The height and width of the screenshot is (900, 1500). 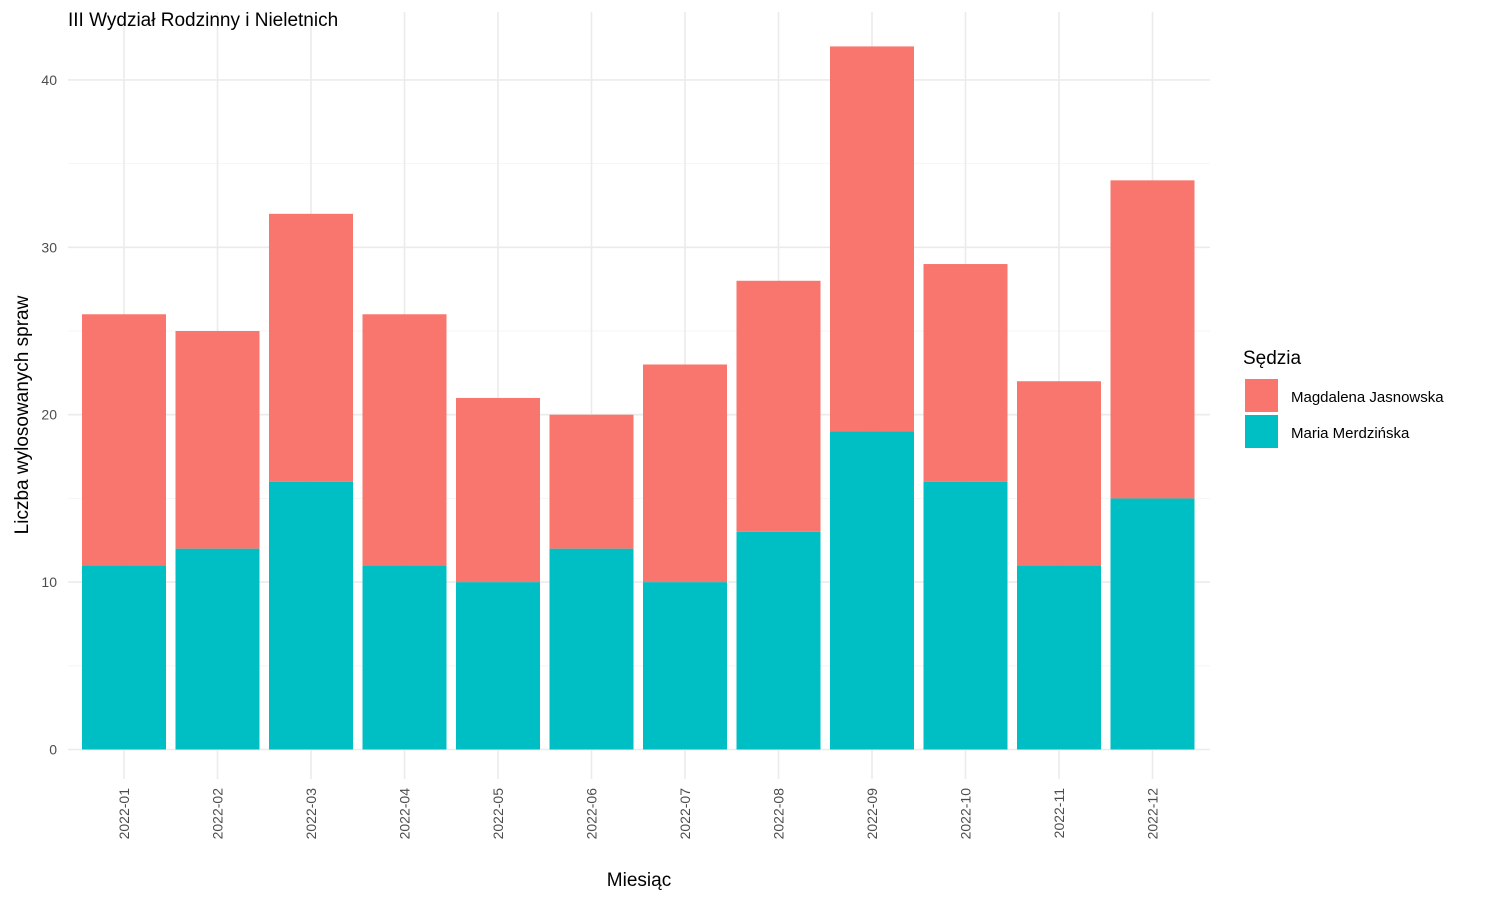 What do you see at coordinates (1153, 814) in the screenshot?
I see `x-tick-label: 2022-12` at bounding box center [1153, 814].